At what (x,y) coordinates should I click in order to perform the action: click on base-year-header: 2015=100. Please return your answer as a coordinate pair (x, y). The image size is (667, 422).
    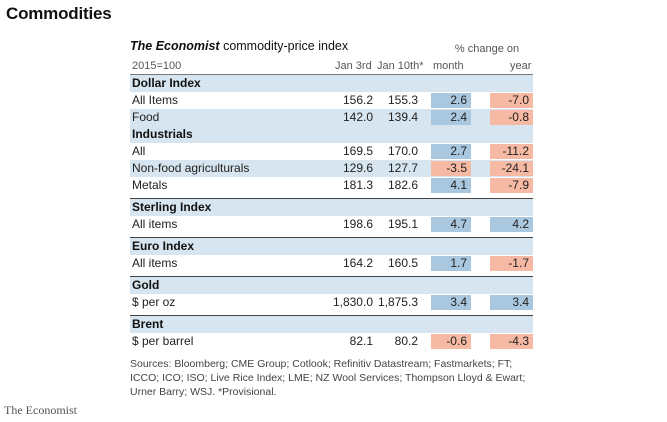
    Looking at the image, I should click on (157, 66).